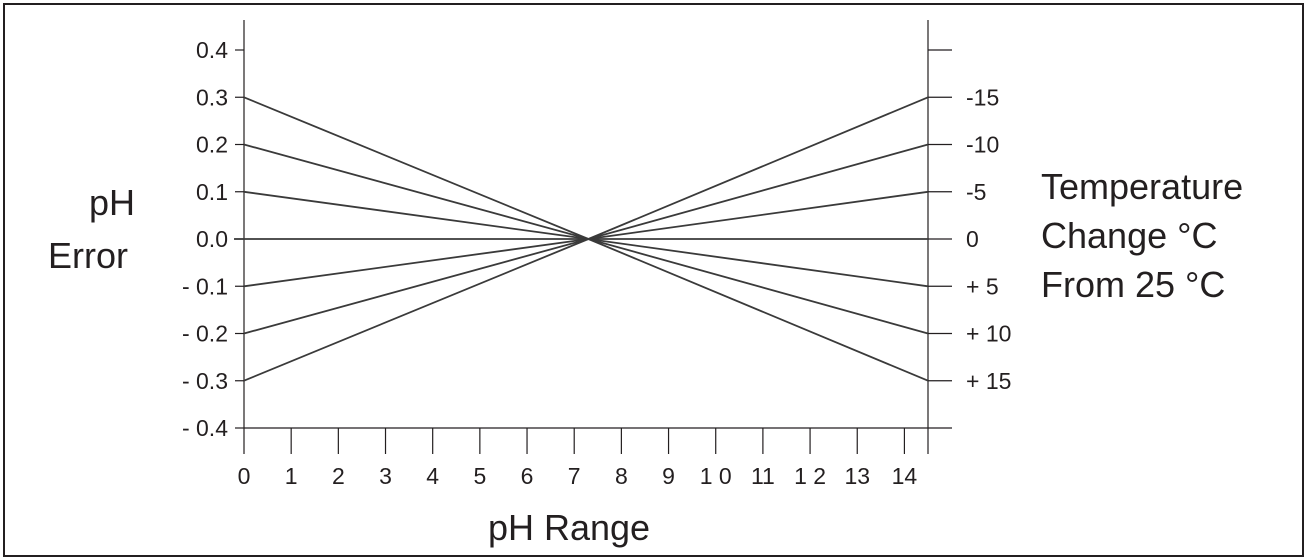  Describe the element at coordinates (621, 476) in the screenshot. I see `x-tick-label: 8` at that location.